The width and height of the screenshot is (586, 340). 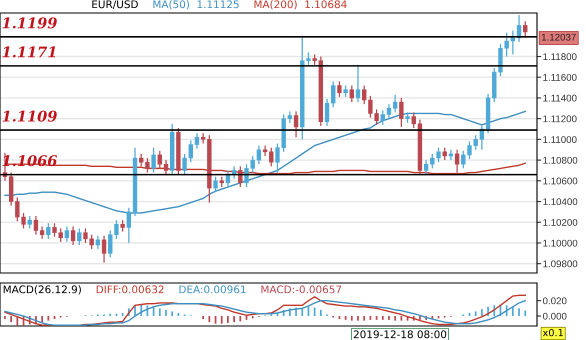 I want to click on y-tick-label: 1.10000, so click(x=560, y=243).